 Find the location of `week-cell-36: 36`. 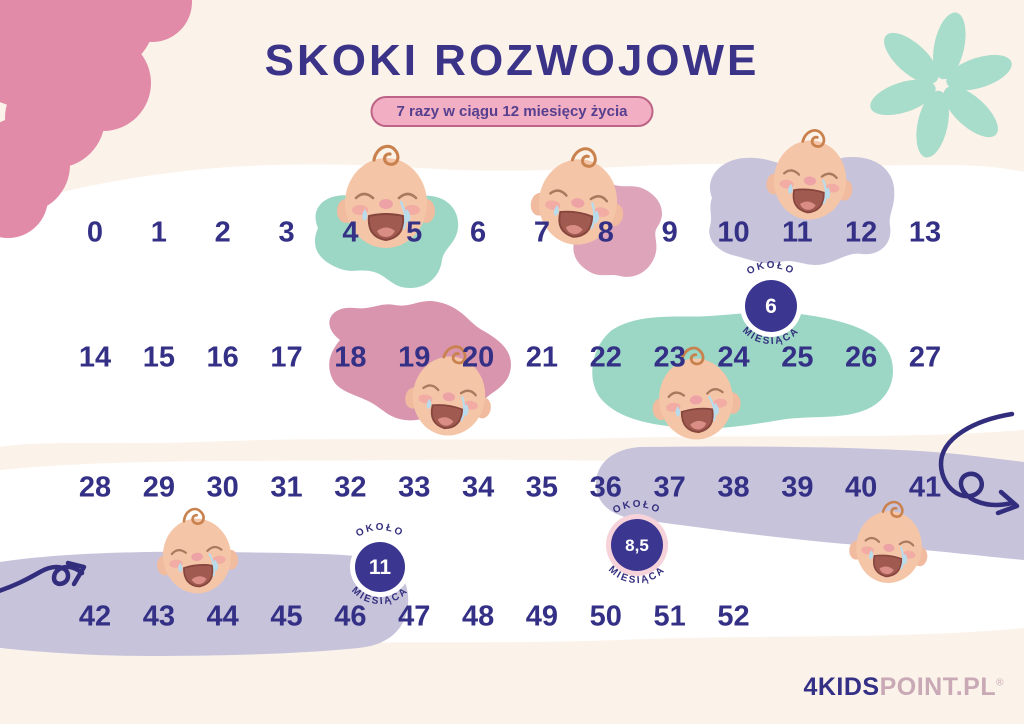

week-cell-36: 36 is located at coordinates (605, 487).